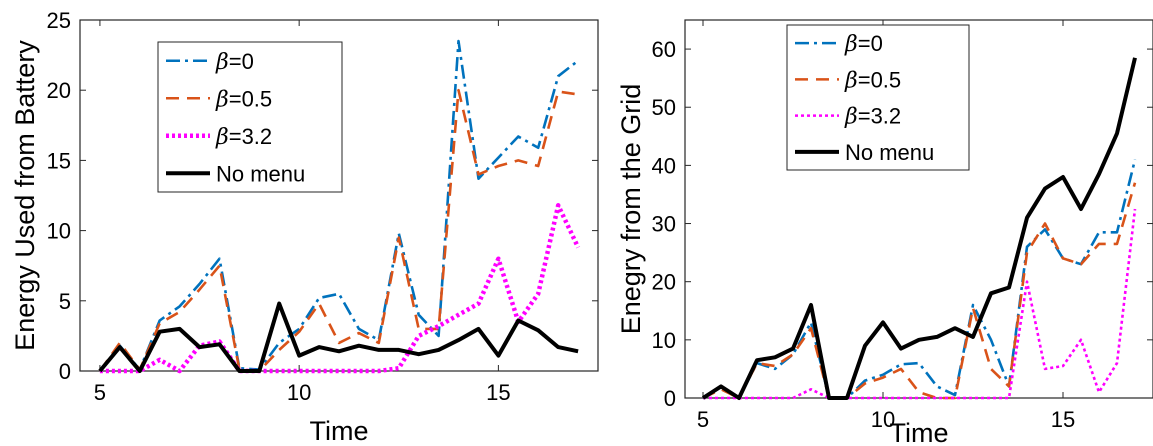 The image size is (1153, 446). What do you see at coordinates (664, 282) in the screenshot?
I see `chart2-y-tick-label: 20` at bounding box center [664, 282].